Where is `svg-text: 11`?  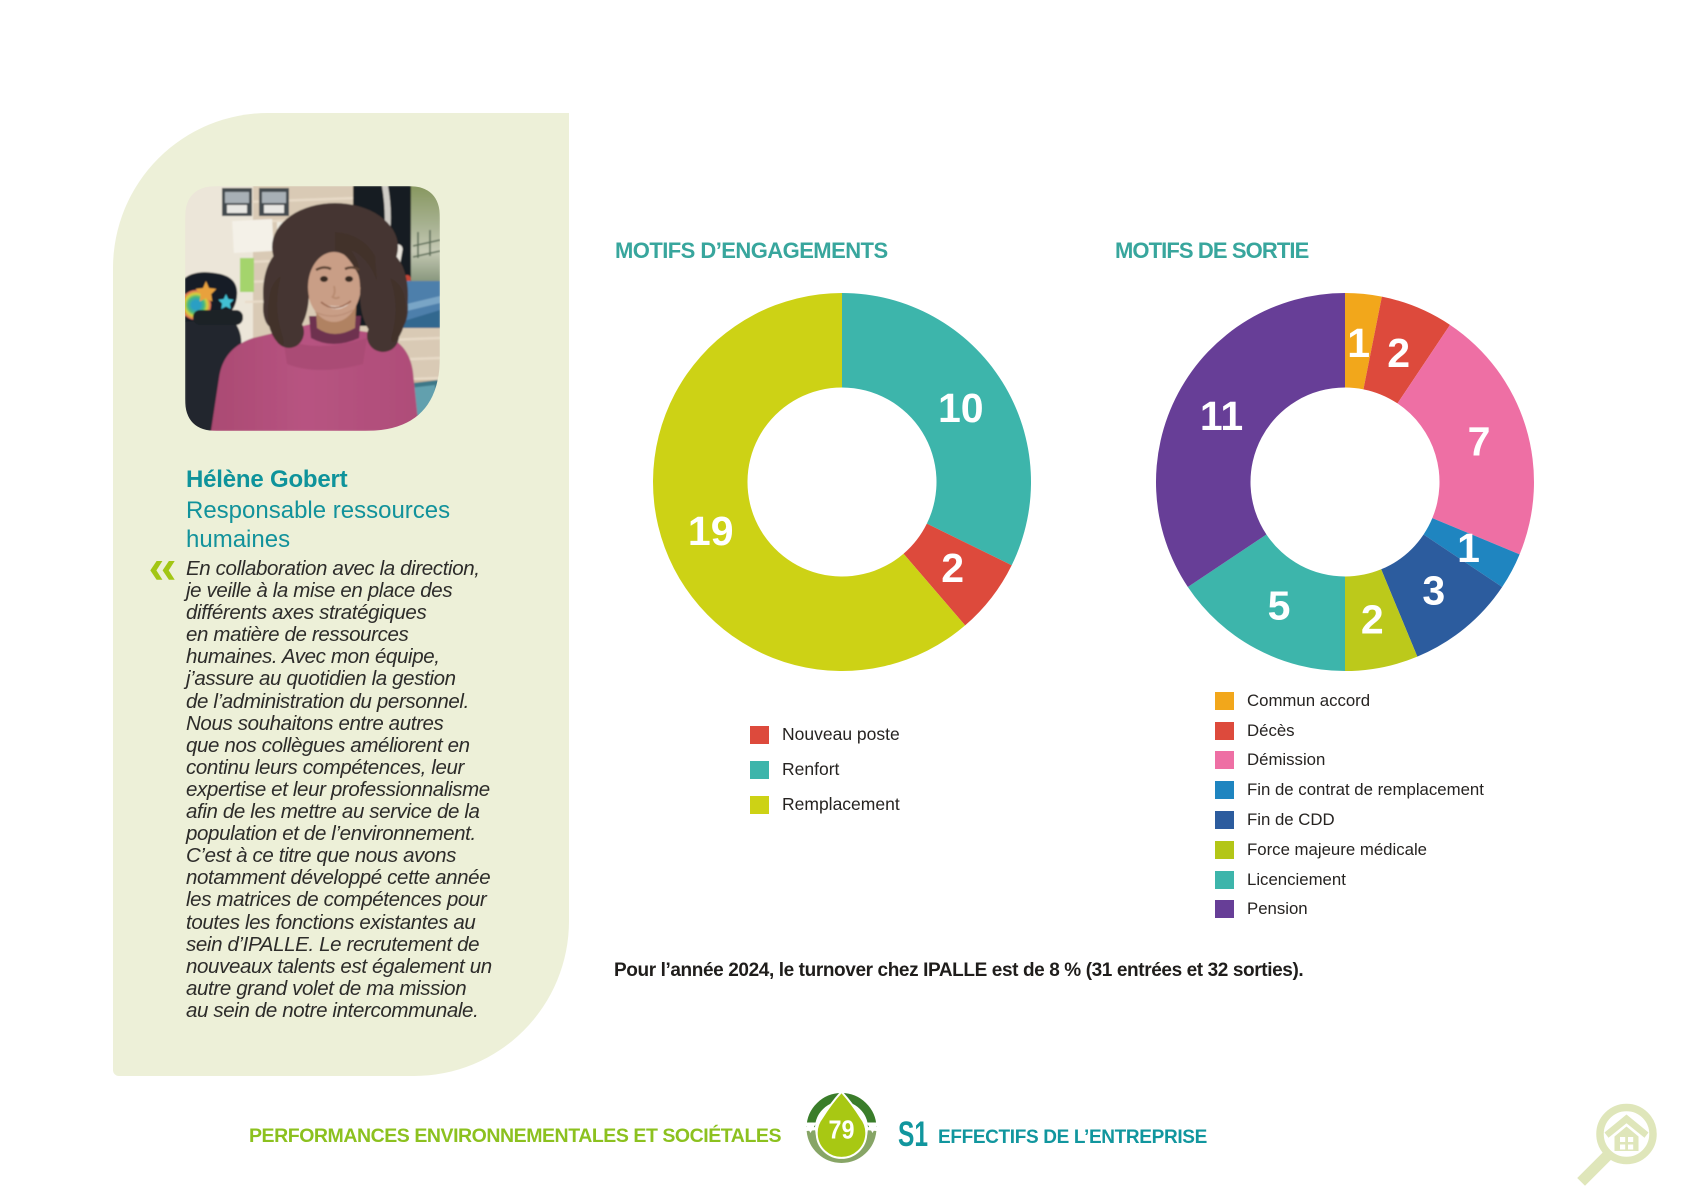
svg-text: 11 is located at coordinates (1221, 416).